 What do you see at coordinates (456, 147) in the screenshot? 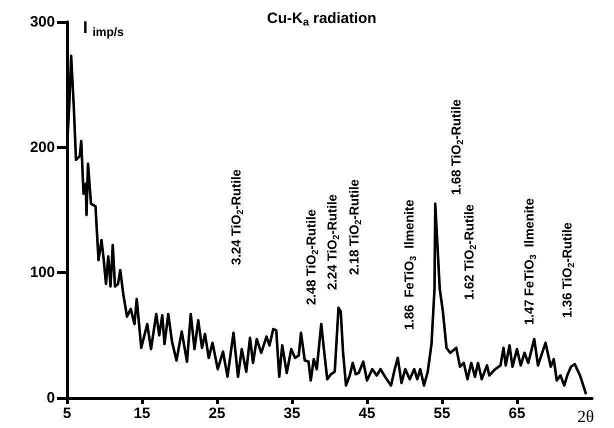
I see `annotation: 1.68 TiO2-Rutile` at bounding box center [456, 147].